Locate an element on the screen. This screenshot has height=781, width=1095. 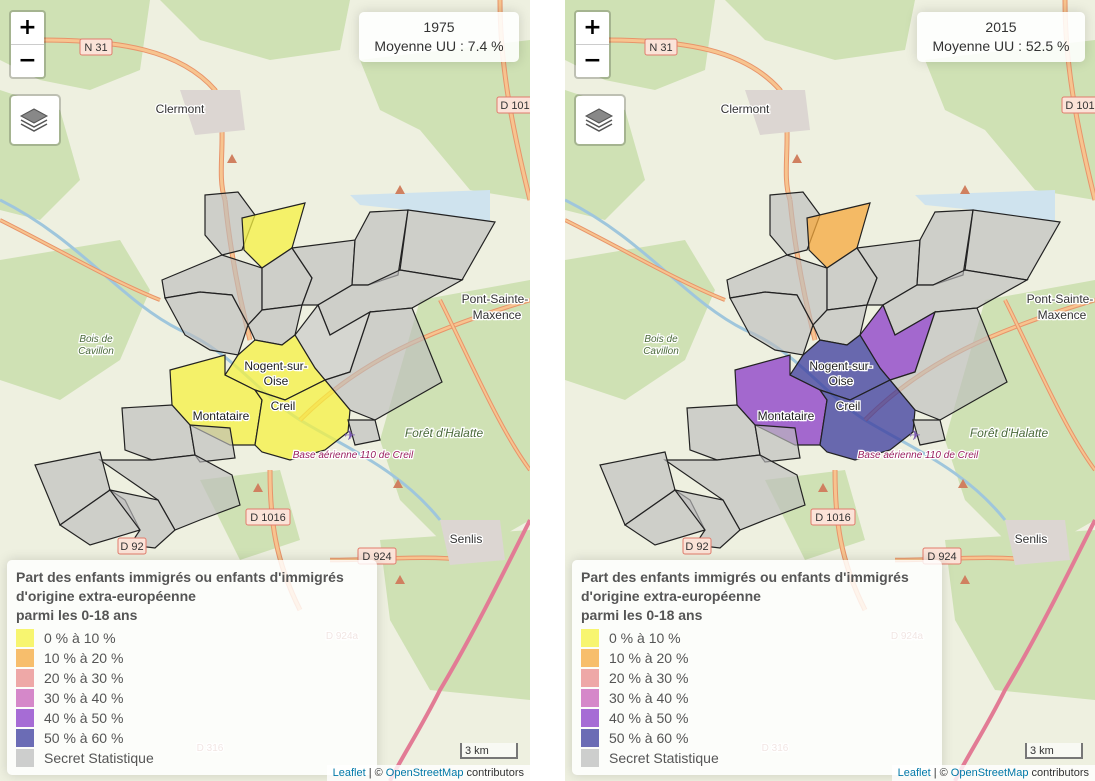
legend-label: 40 % à 50 % is located at coordinates (649, 718).